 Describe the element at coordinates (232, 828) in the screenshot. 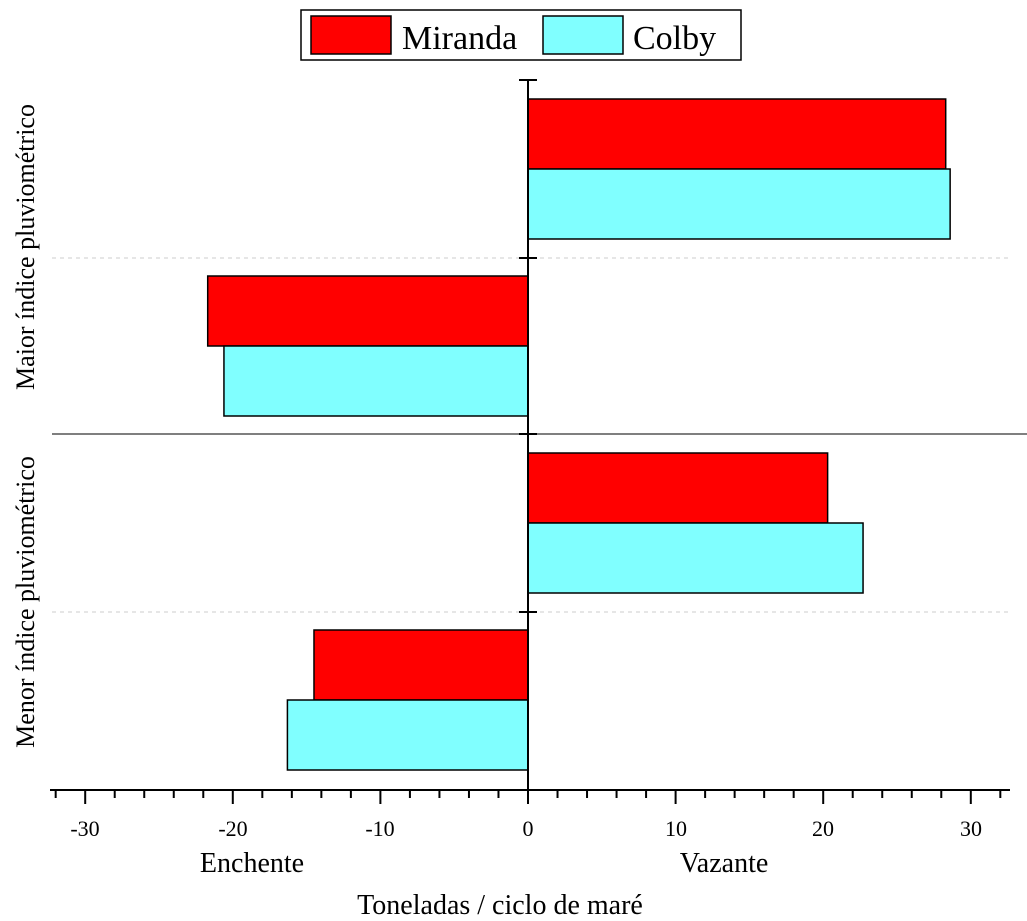

I see `x-tick-label: -20` at that location.